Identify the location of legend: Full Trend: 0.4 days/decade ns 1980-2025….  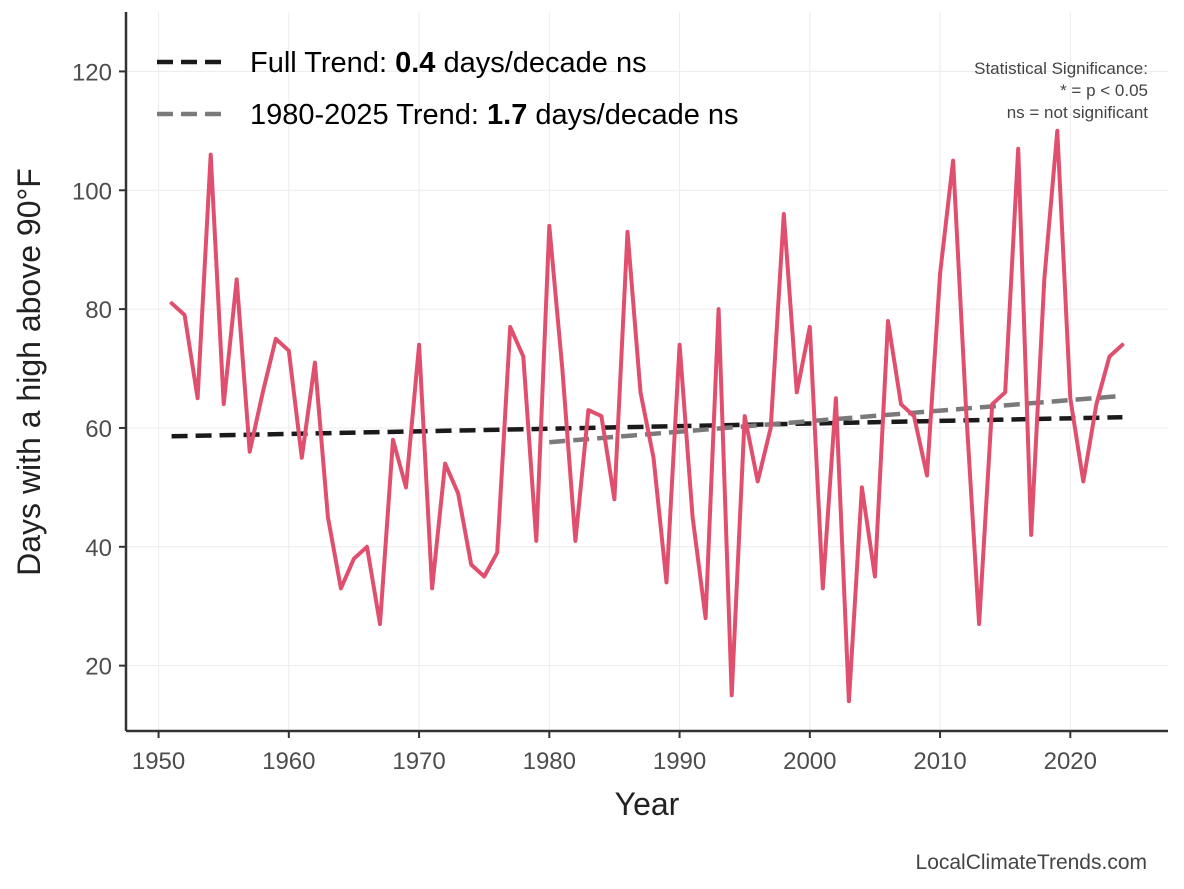
(448, 89).